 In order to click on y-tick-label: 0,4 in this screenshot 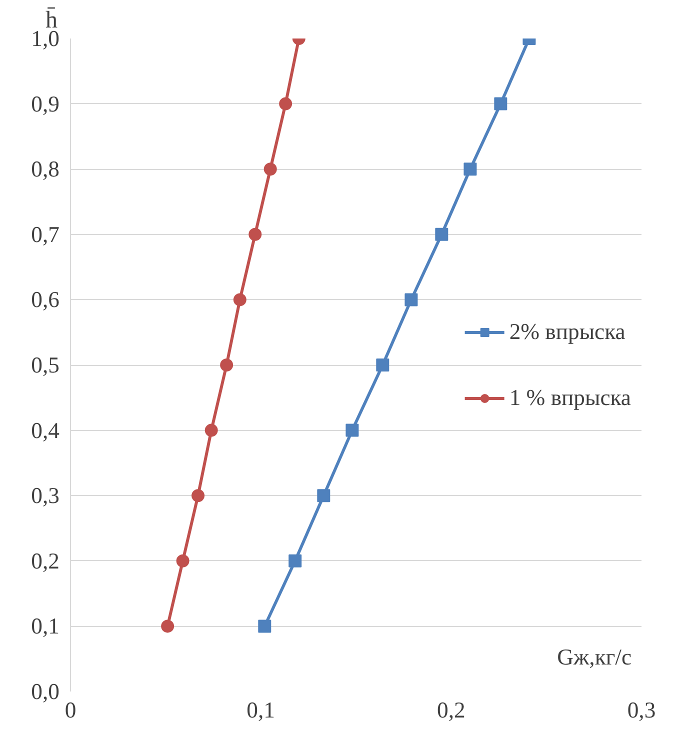, I will do `click(45, 430)`.